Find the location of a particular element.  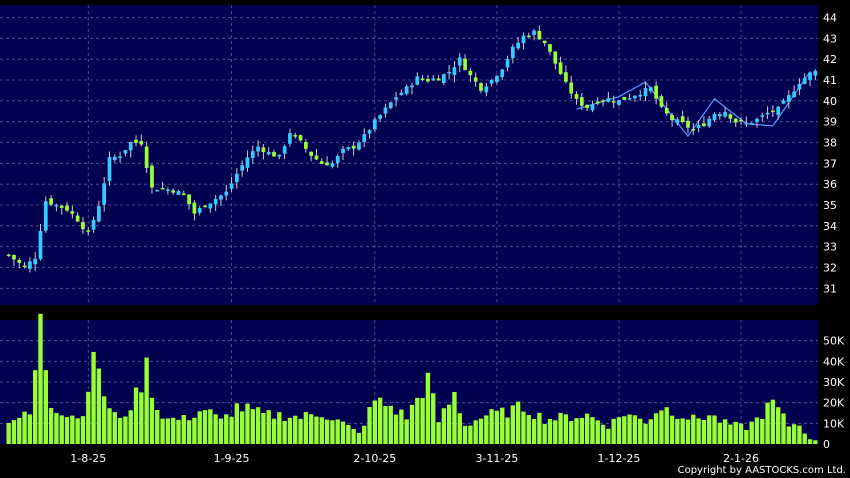

price-tick-label: 31 is located at coordinates (830, 288).